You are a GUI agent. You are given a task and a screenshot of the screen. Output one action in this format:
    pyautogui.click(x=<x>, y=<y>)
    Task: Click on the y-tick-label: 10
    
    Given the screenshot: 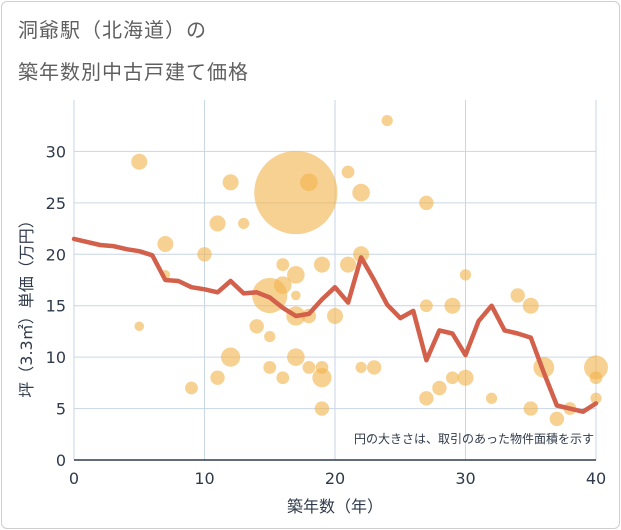 What is the action you would take?
    pyautogui.click(x=56, y=357)
    